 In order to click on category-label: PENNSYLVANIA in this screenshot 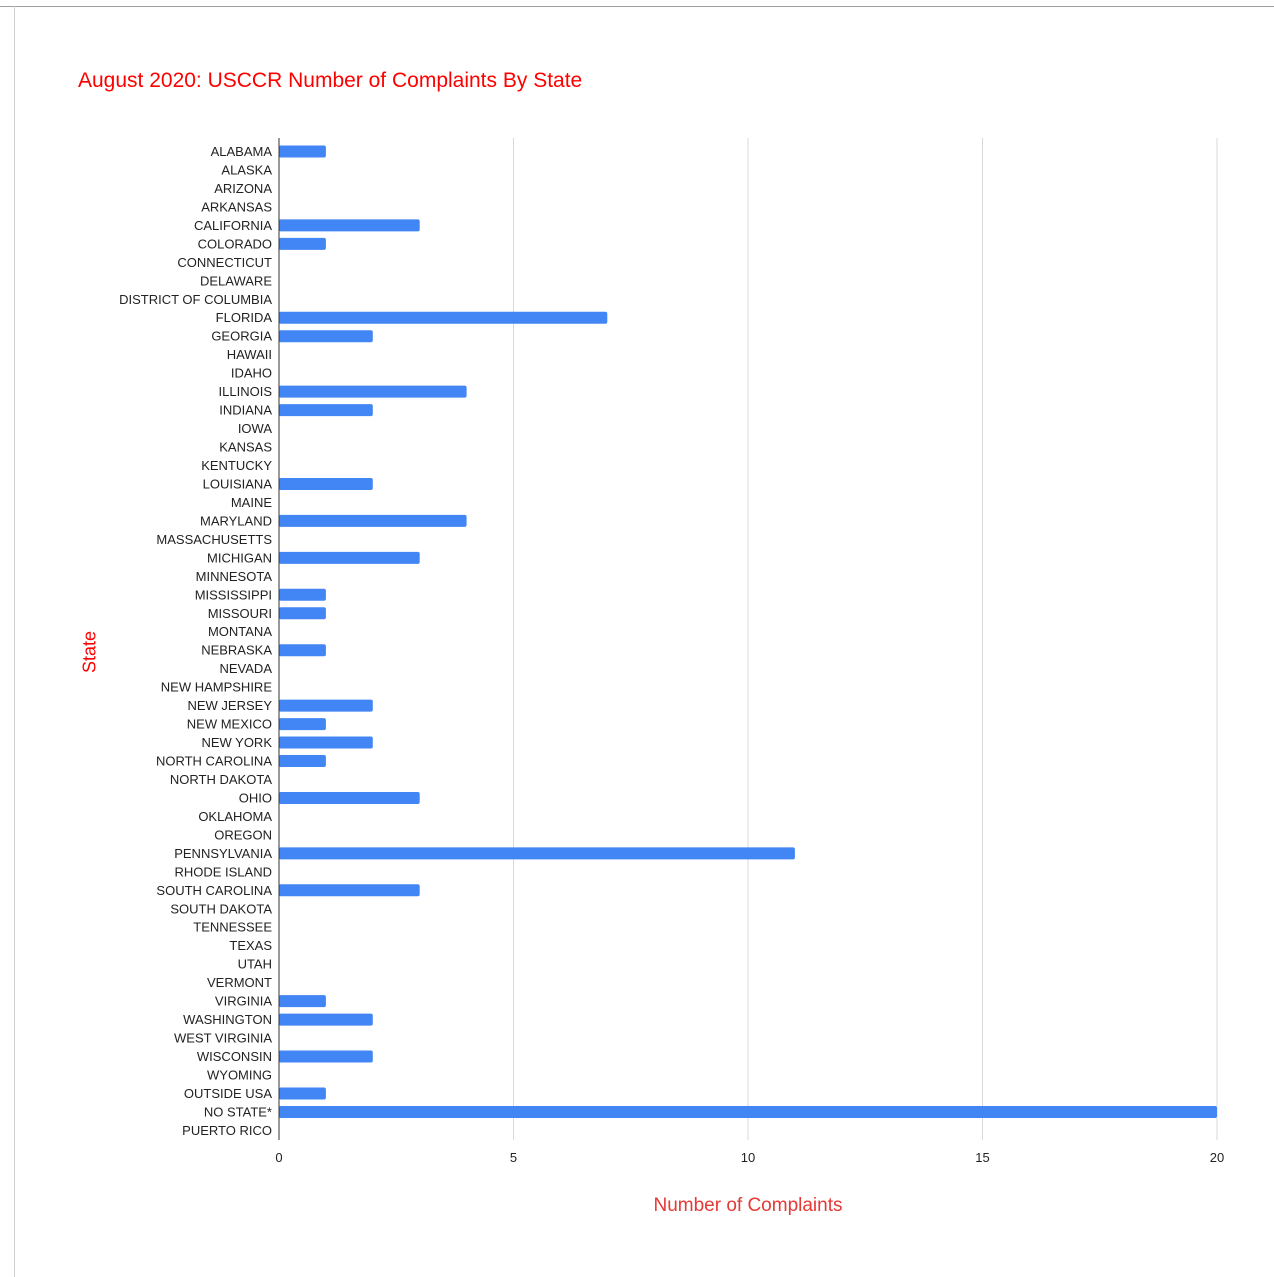, I will do `click(223, 853)`.